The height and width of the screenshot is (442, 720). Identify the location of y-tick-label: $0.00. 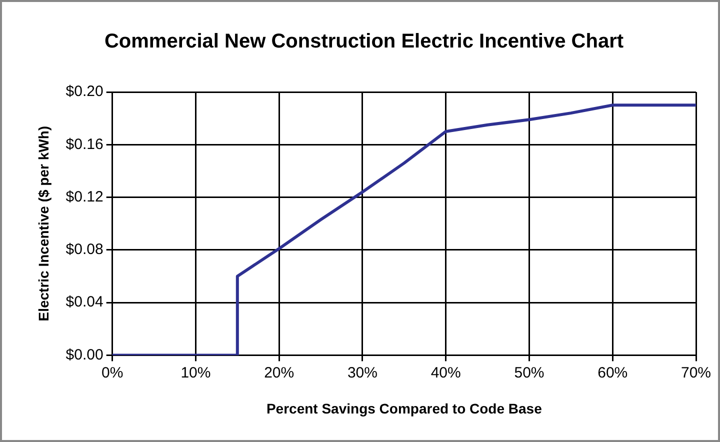
(85, 355).